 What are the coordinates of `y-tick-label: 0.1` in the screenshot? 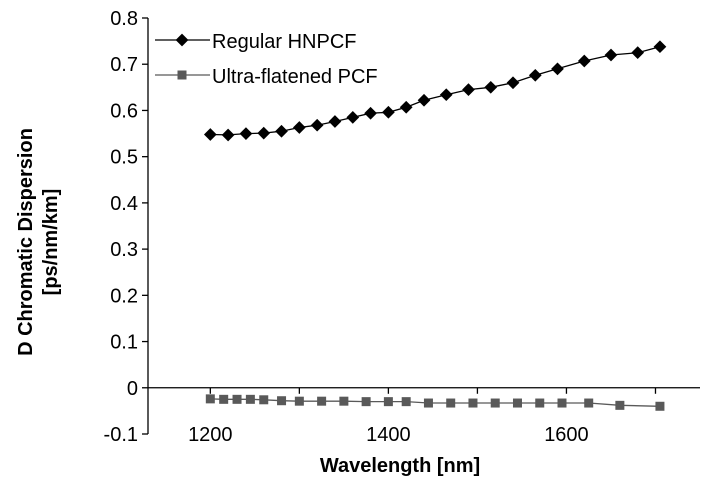 It's located at (124, 343).